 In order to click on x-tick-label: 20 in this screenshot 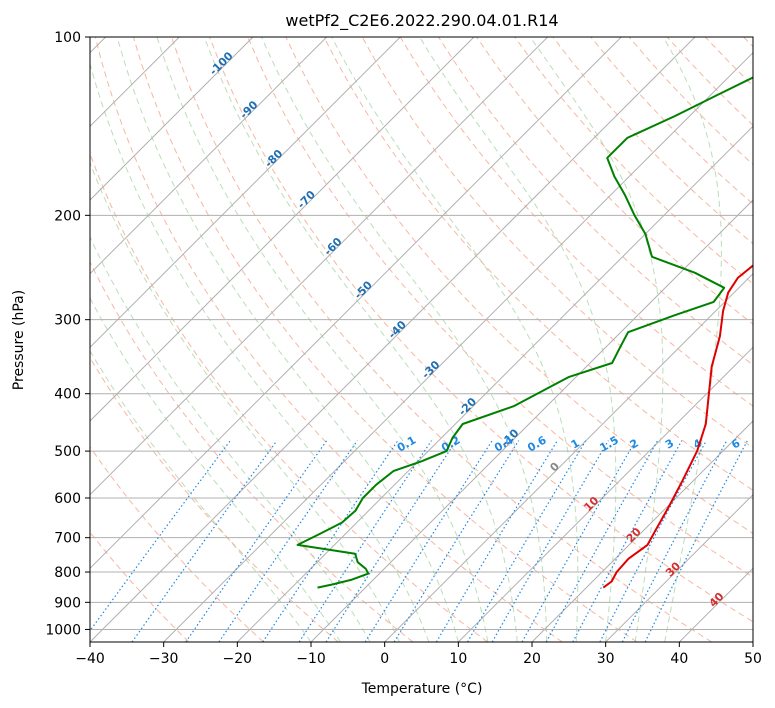, I will do `click(532, 659)`.